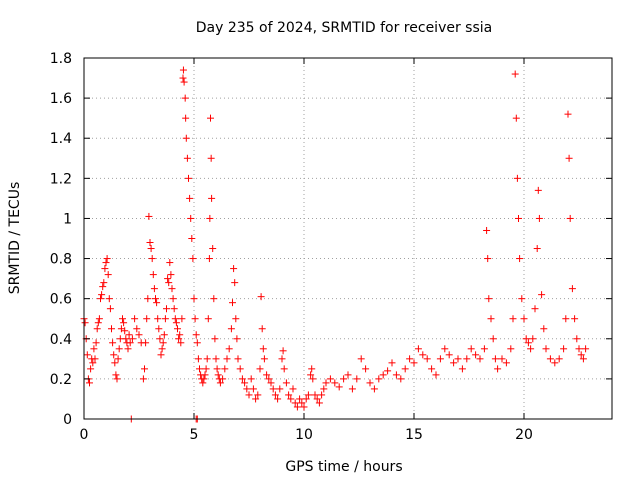  What do you see at coordinates (15, 238) in the screenshot?
I see `y-axis-label: SRMTID / TECUs` at bounding box center [15, 238].